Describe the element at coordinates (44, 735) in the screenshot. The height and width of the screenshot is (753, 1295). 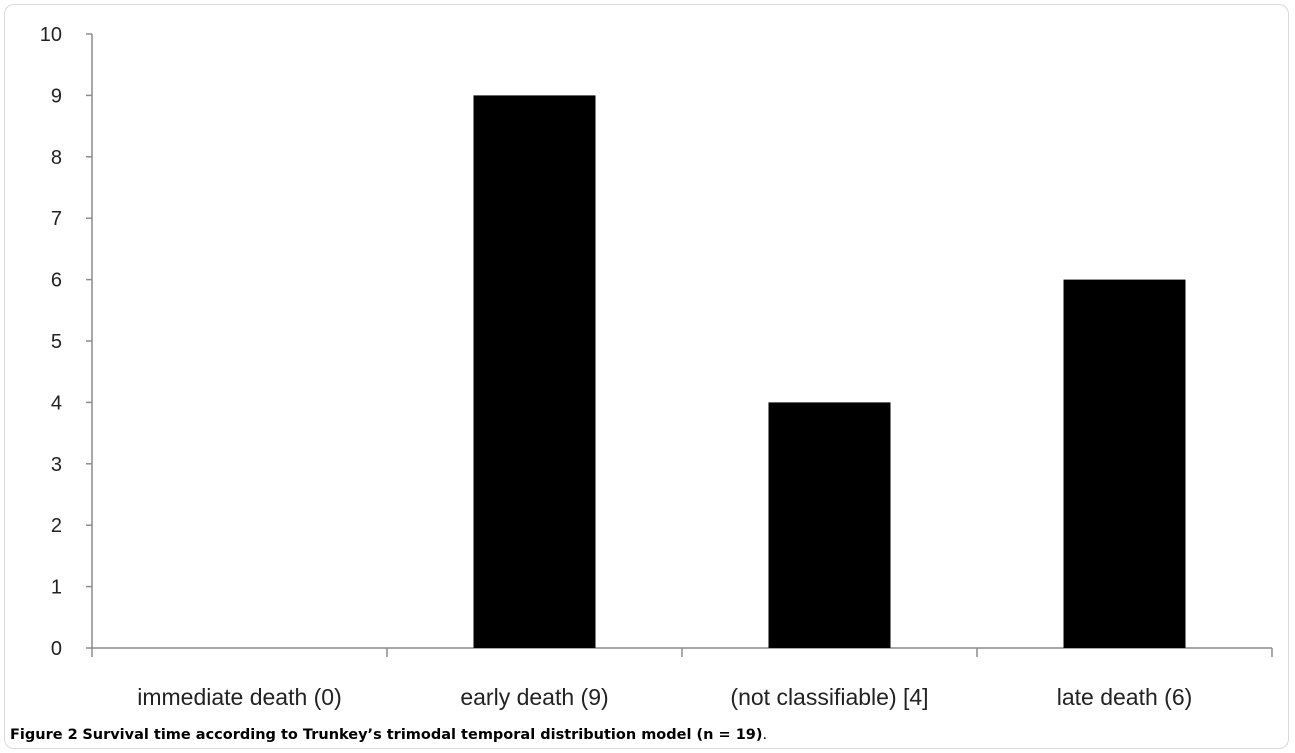
I see `figure-label: Figure 2` at that location.